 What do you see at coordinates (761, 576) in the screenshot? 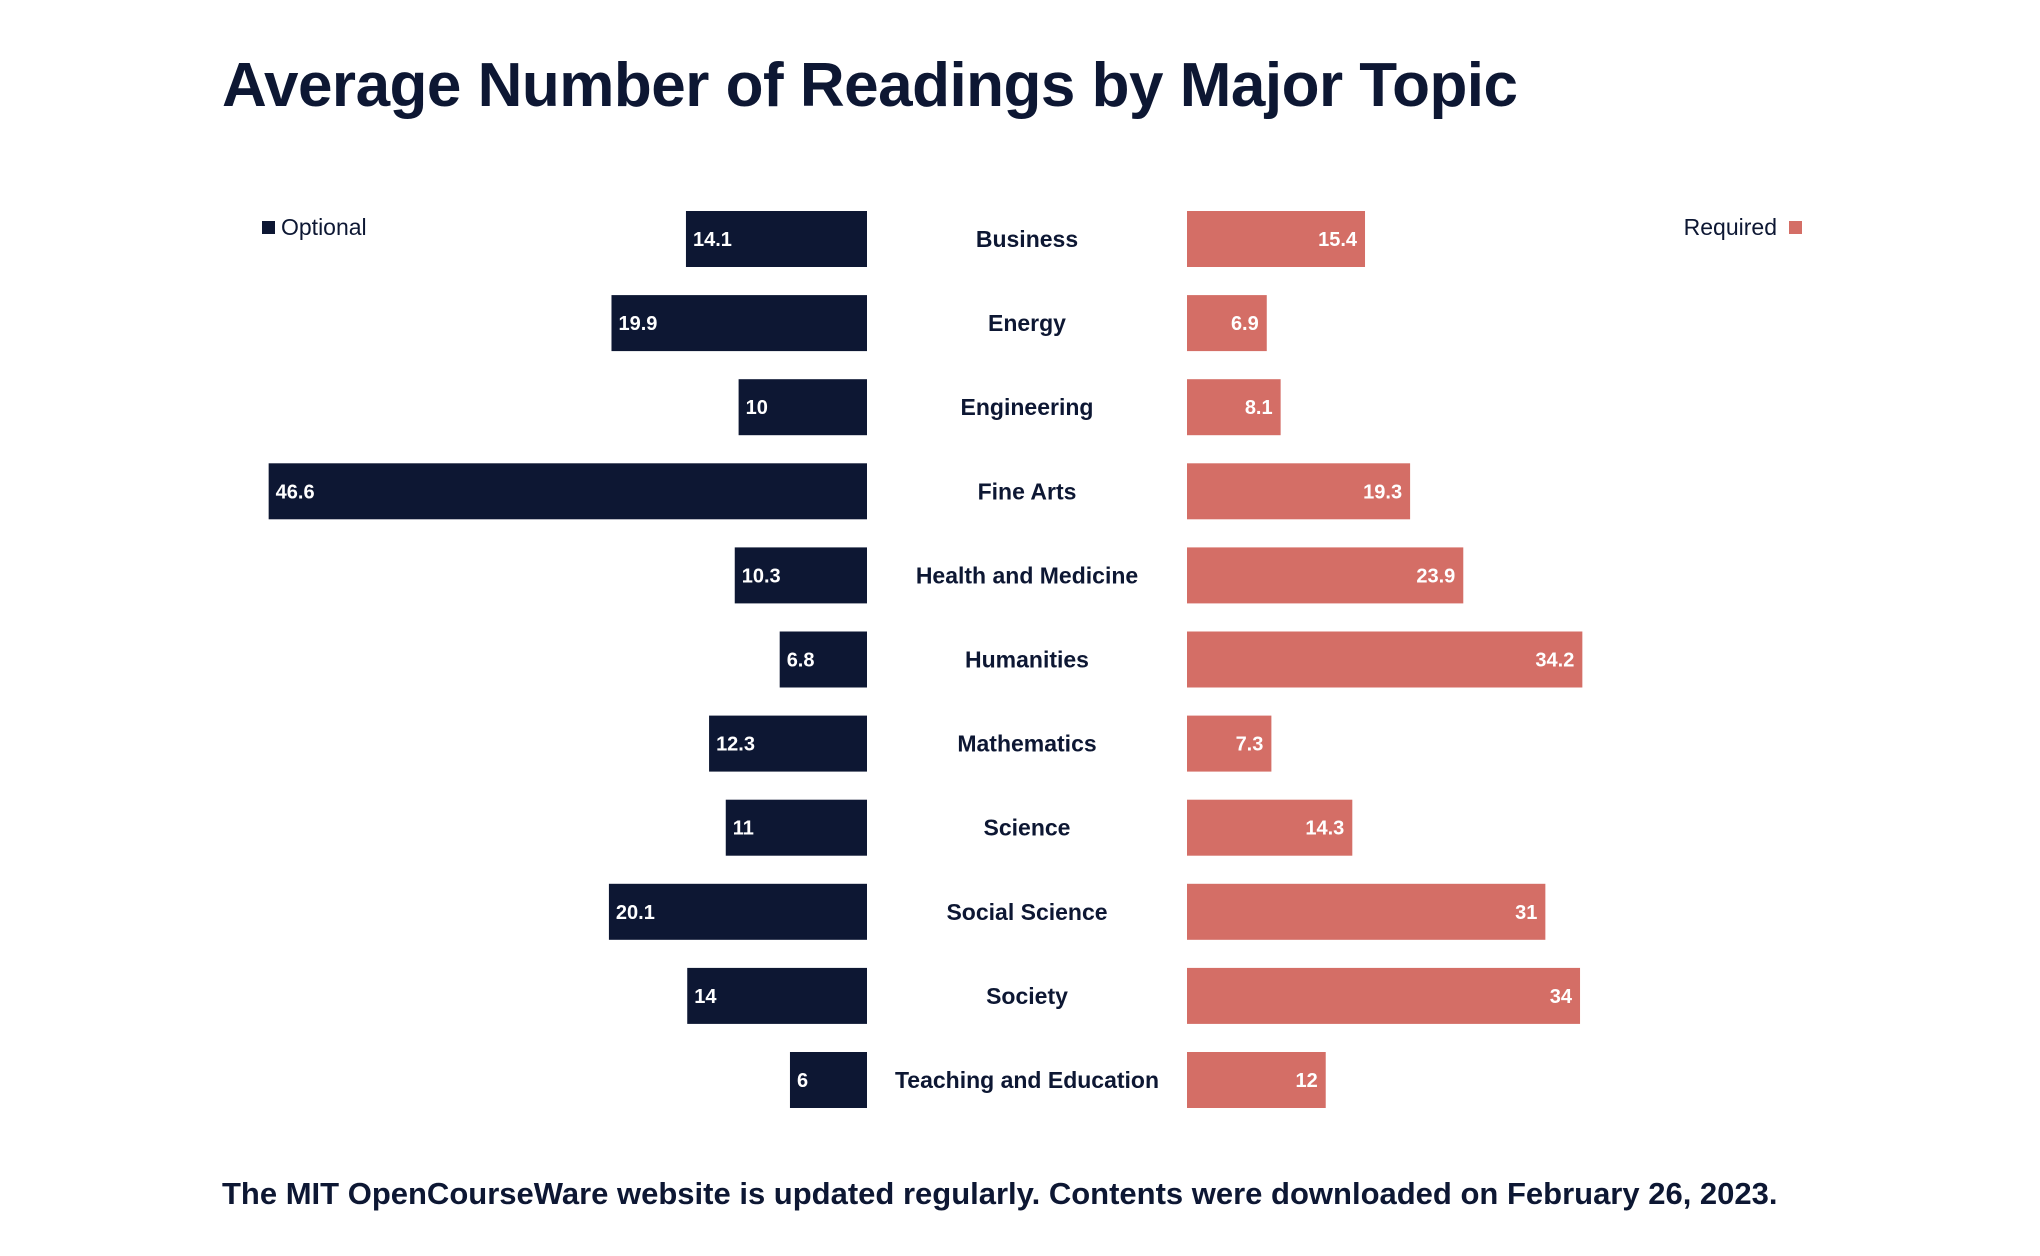
I see `optional-bar-label: 10.3` at bounding box center [761, 576].